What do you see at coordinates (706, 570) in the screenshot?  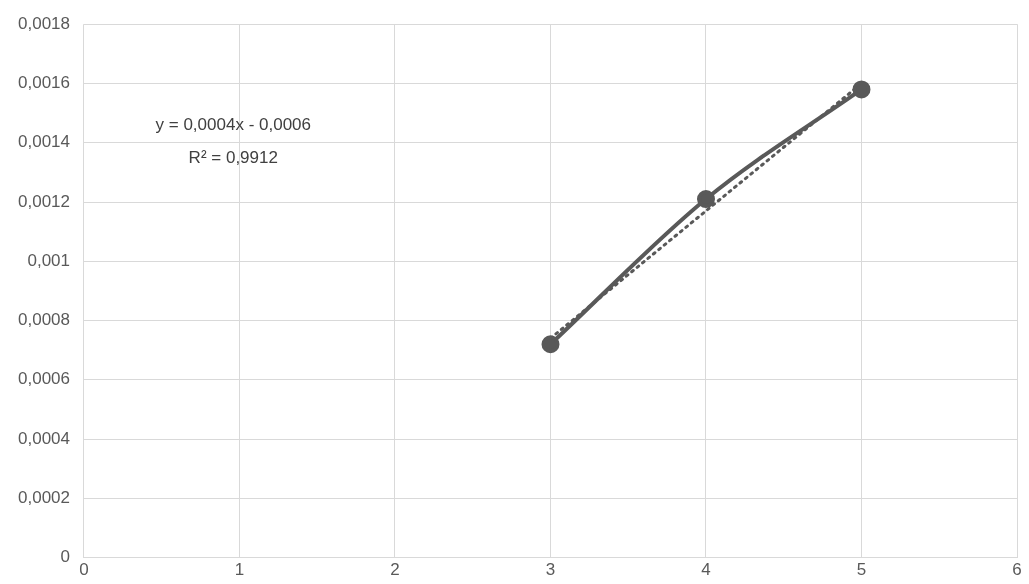 I see `x-tick-label: 4` at bounding box center [706, 570].